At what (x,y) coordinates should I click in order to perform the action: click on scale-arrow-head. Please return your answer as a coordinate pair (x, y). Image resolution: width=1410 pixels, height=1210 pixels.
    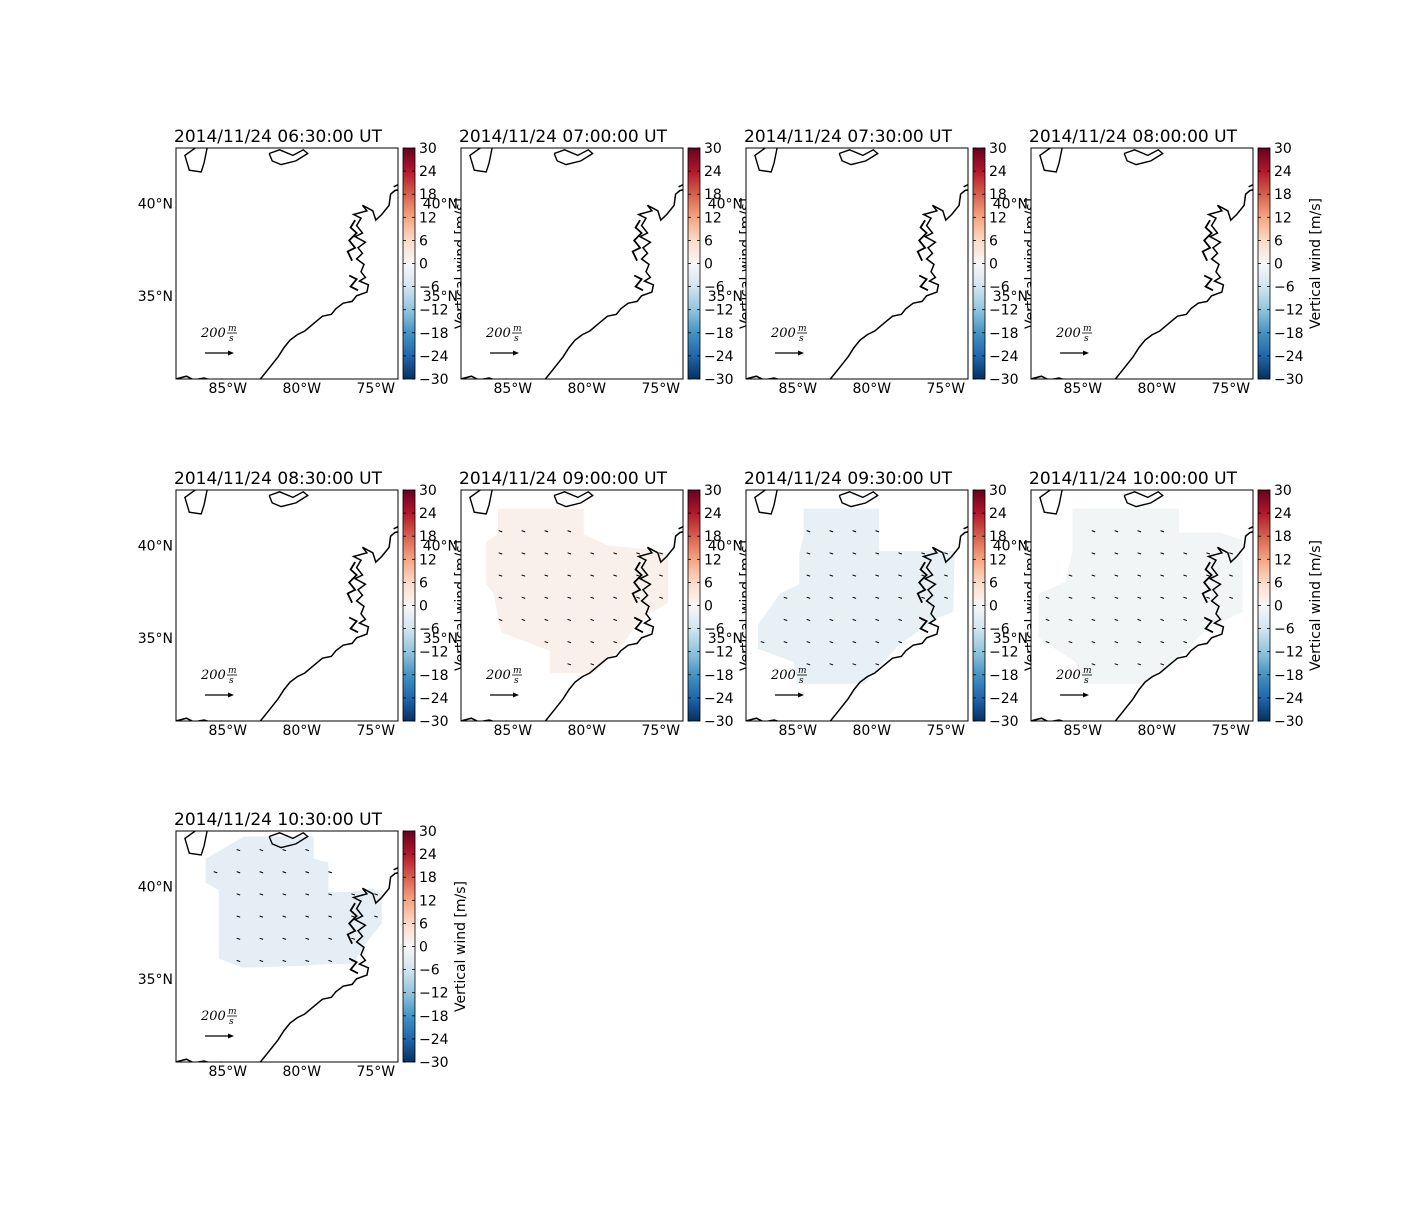
    Looking at the image, I should click on (801, 695).